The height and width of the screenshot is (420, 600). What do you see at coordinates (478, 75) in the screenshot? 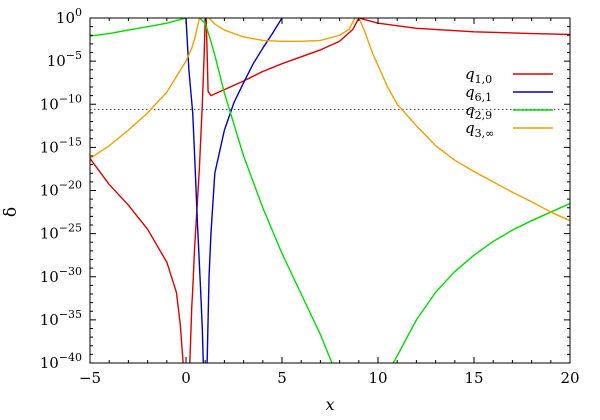
I see `legend-label: q1,0` at bounding box center [478, 75].